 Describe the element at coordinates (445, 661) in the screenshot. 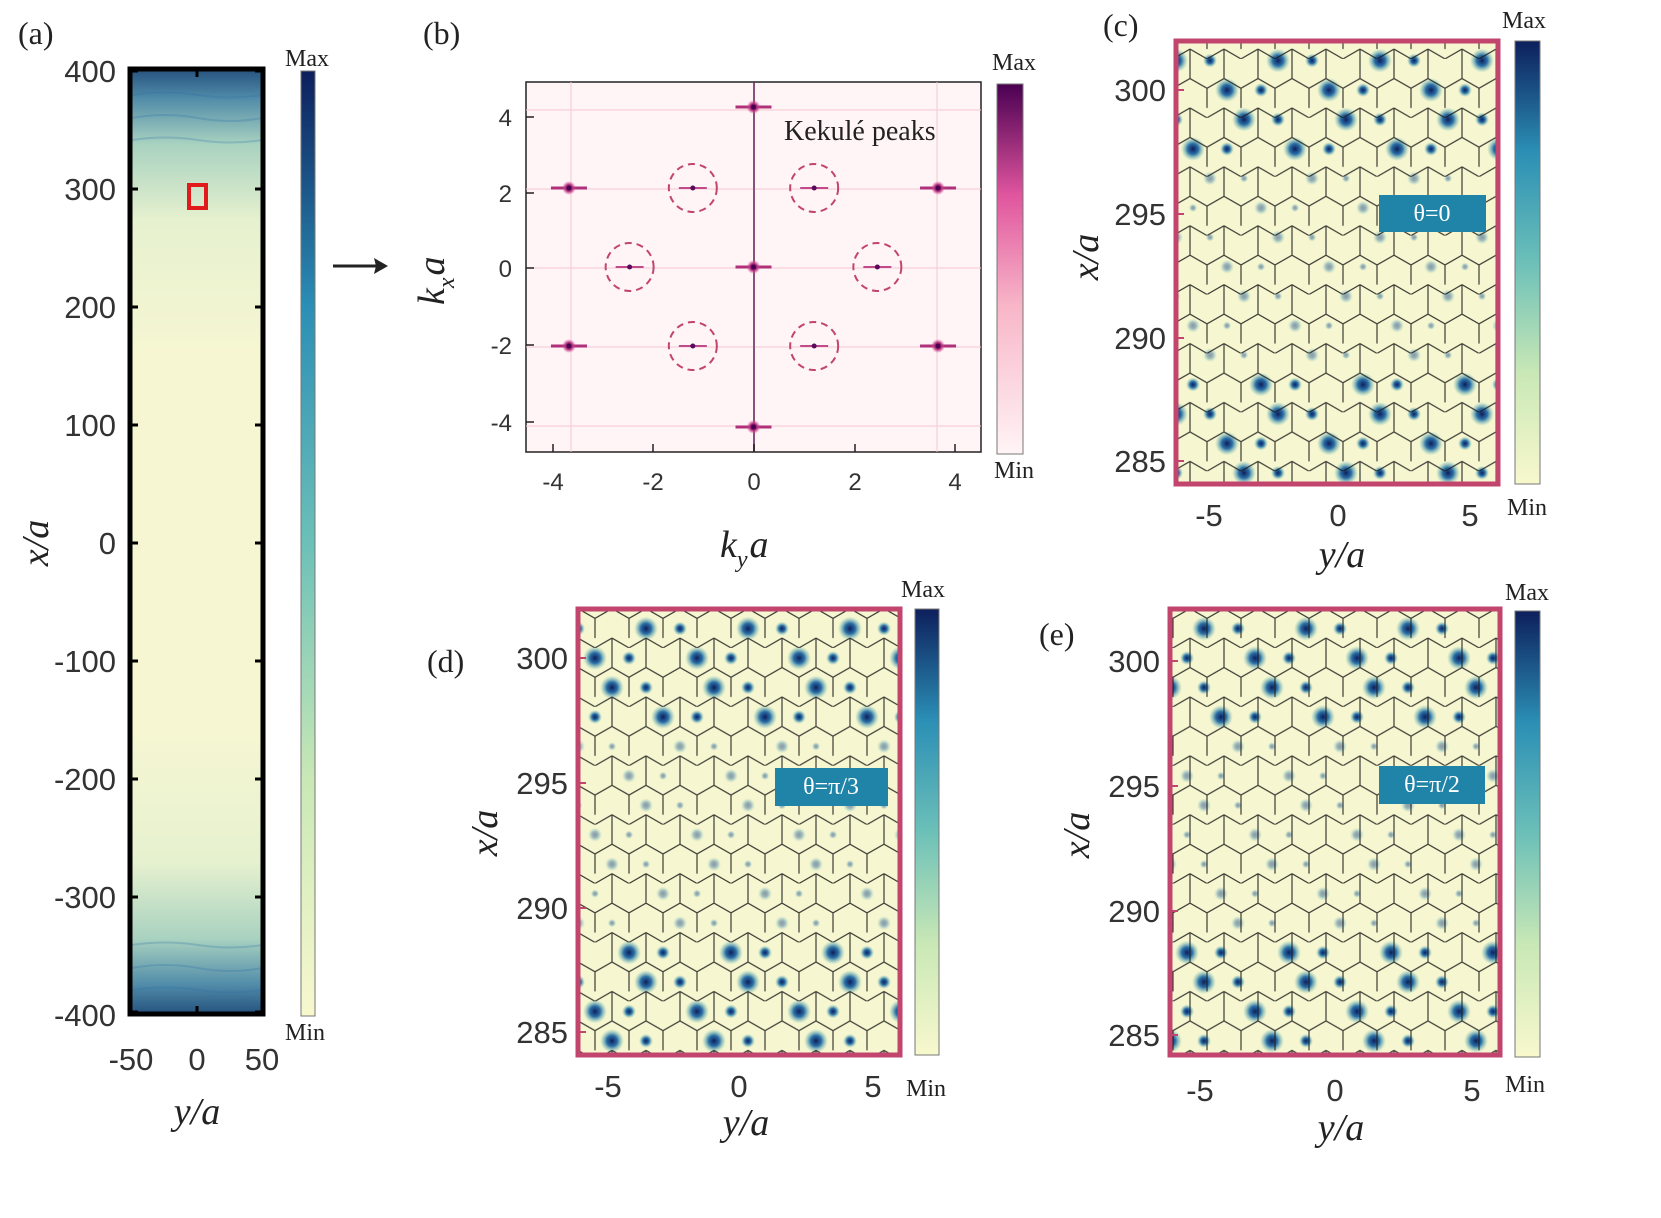

I see `panel-d-label: (d)` at that location.